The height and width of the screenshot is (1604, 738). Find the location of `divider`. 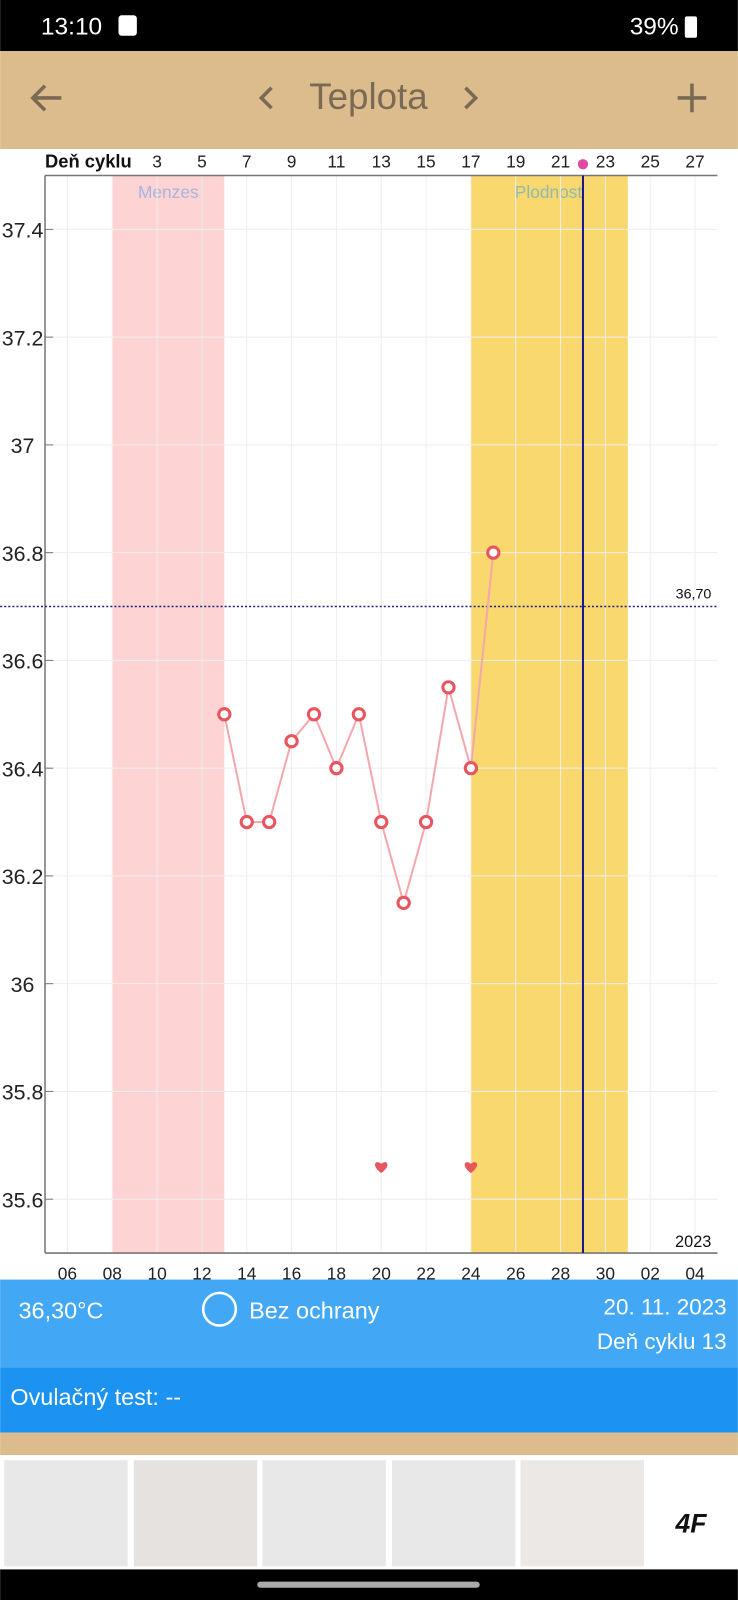

divider is located at coordinates (369, 1444).